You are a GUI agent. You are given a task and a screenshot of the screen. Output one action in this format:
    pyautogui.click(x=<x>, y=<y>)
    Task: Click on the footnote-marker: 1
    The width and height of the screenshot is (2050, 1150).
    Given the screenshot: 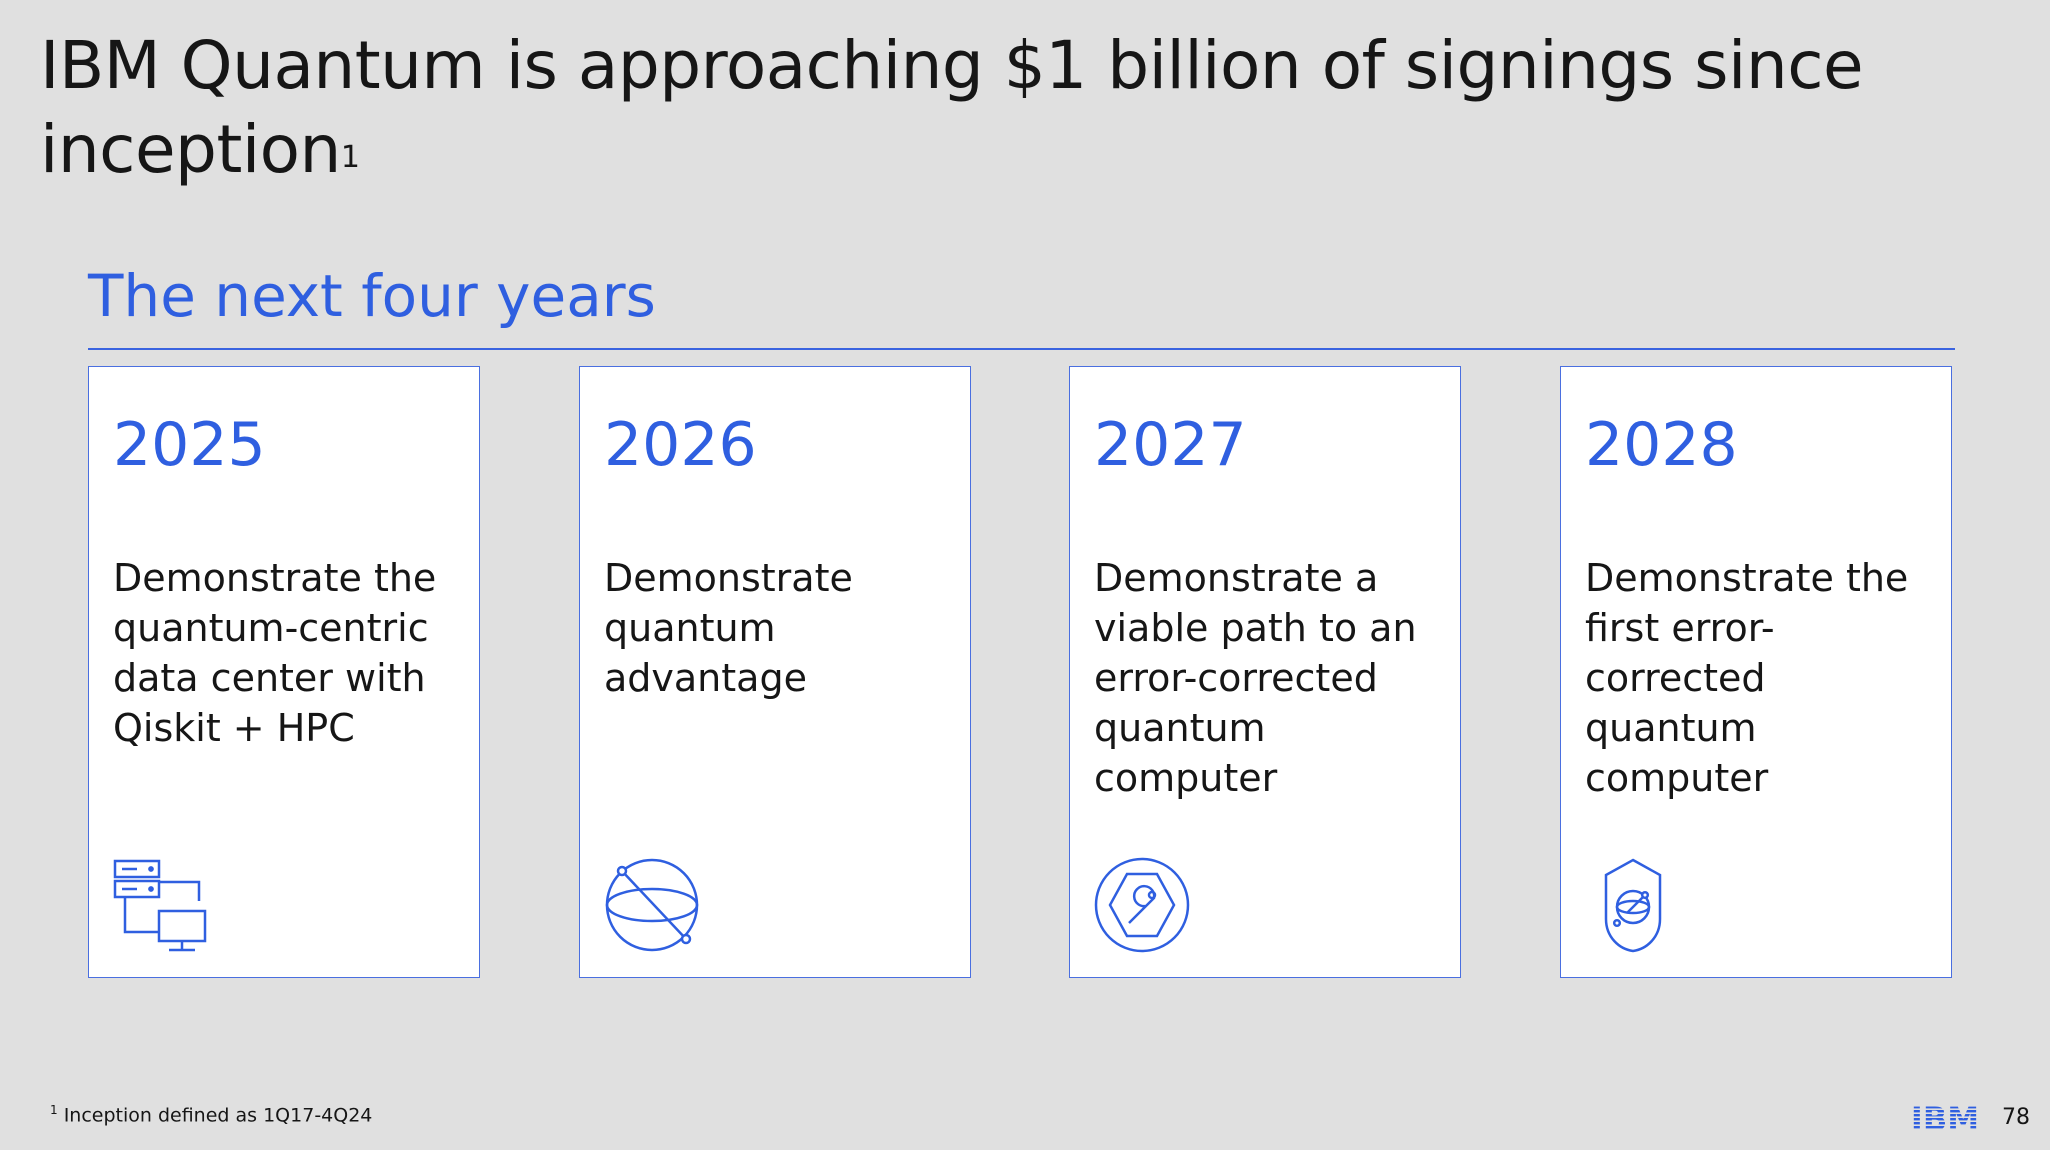 What is the action you would take?
    pyautogui.click(x=54, y=1110)
    